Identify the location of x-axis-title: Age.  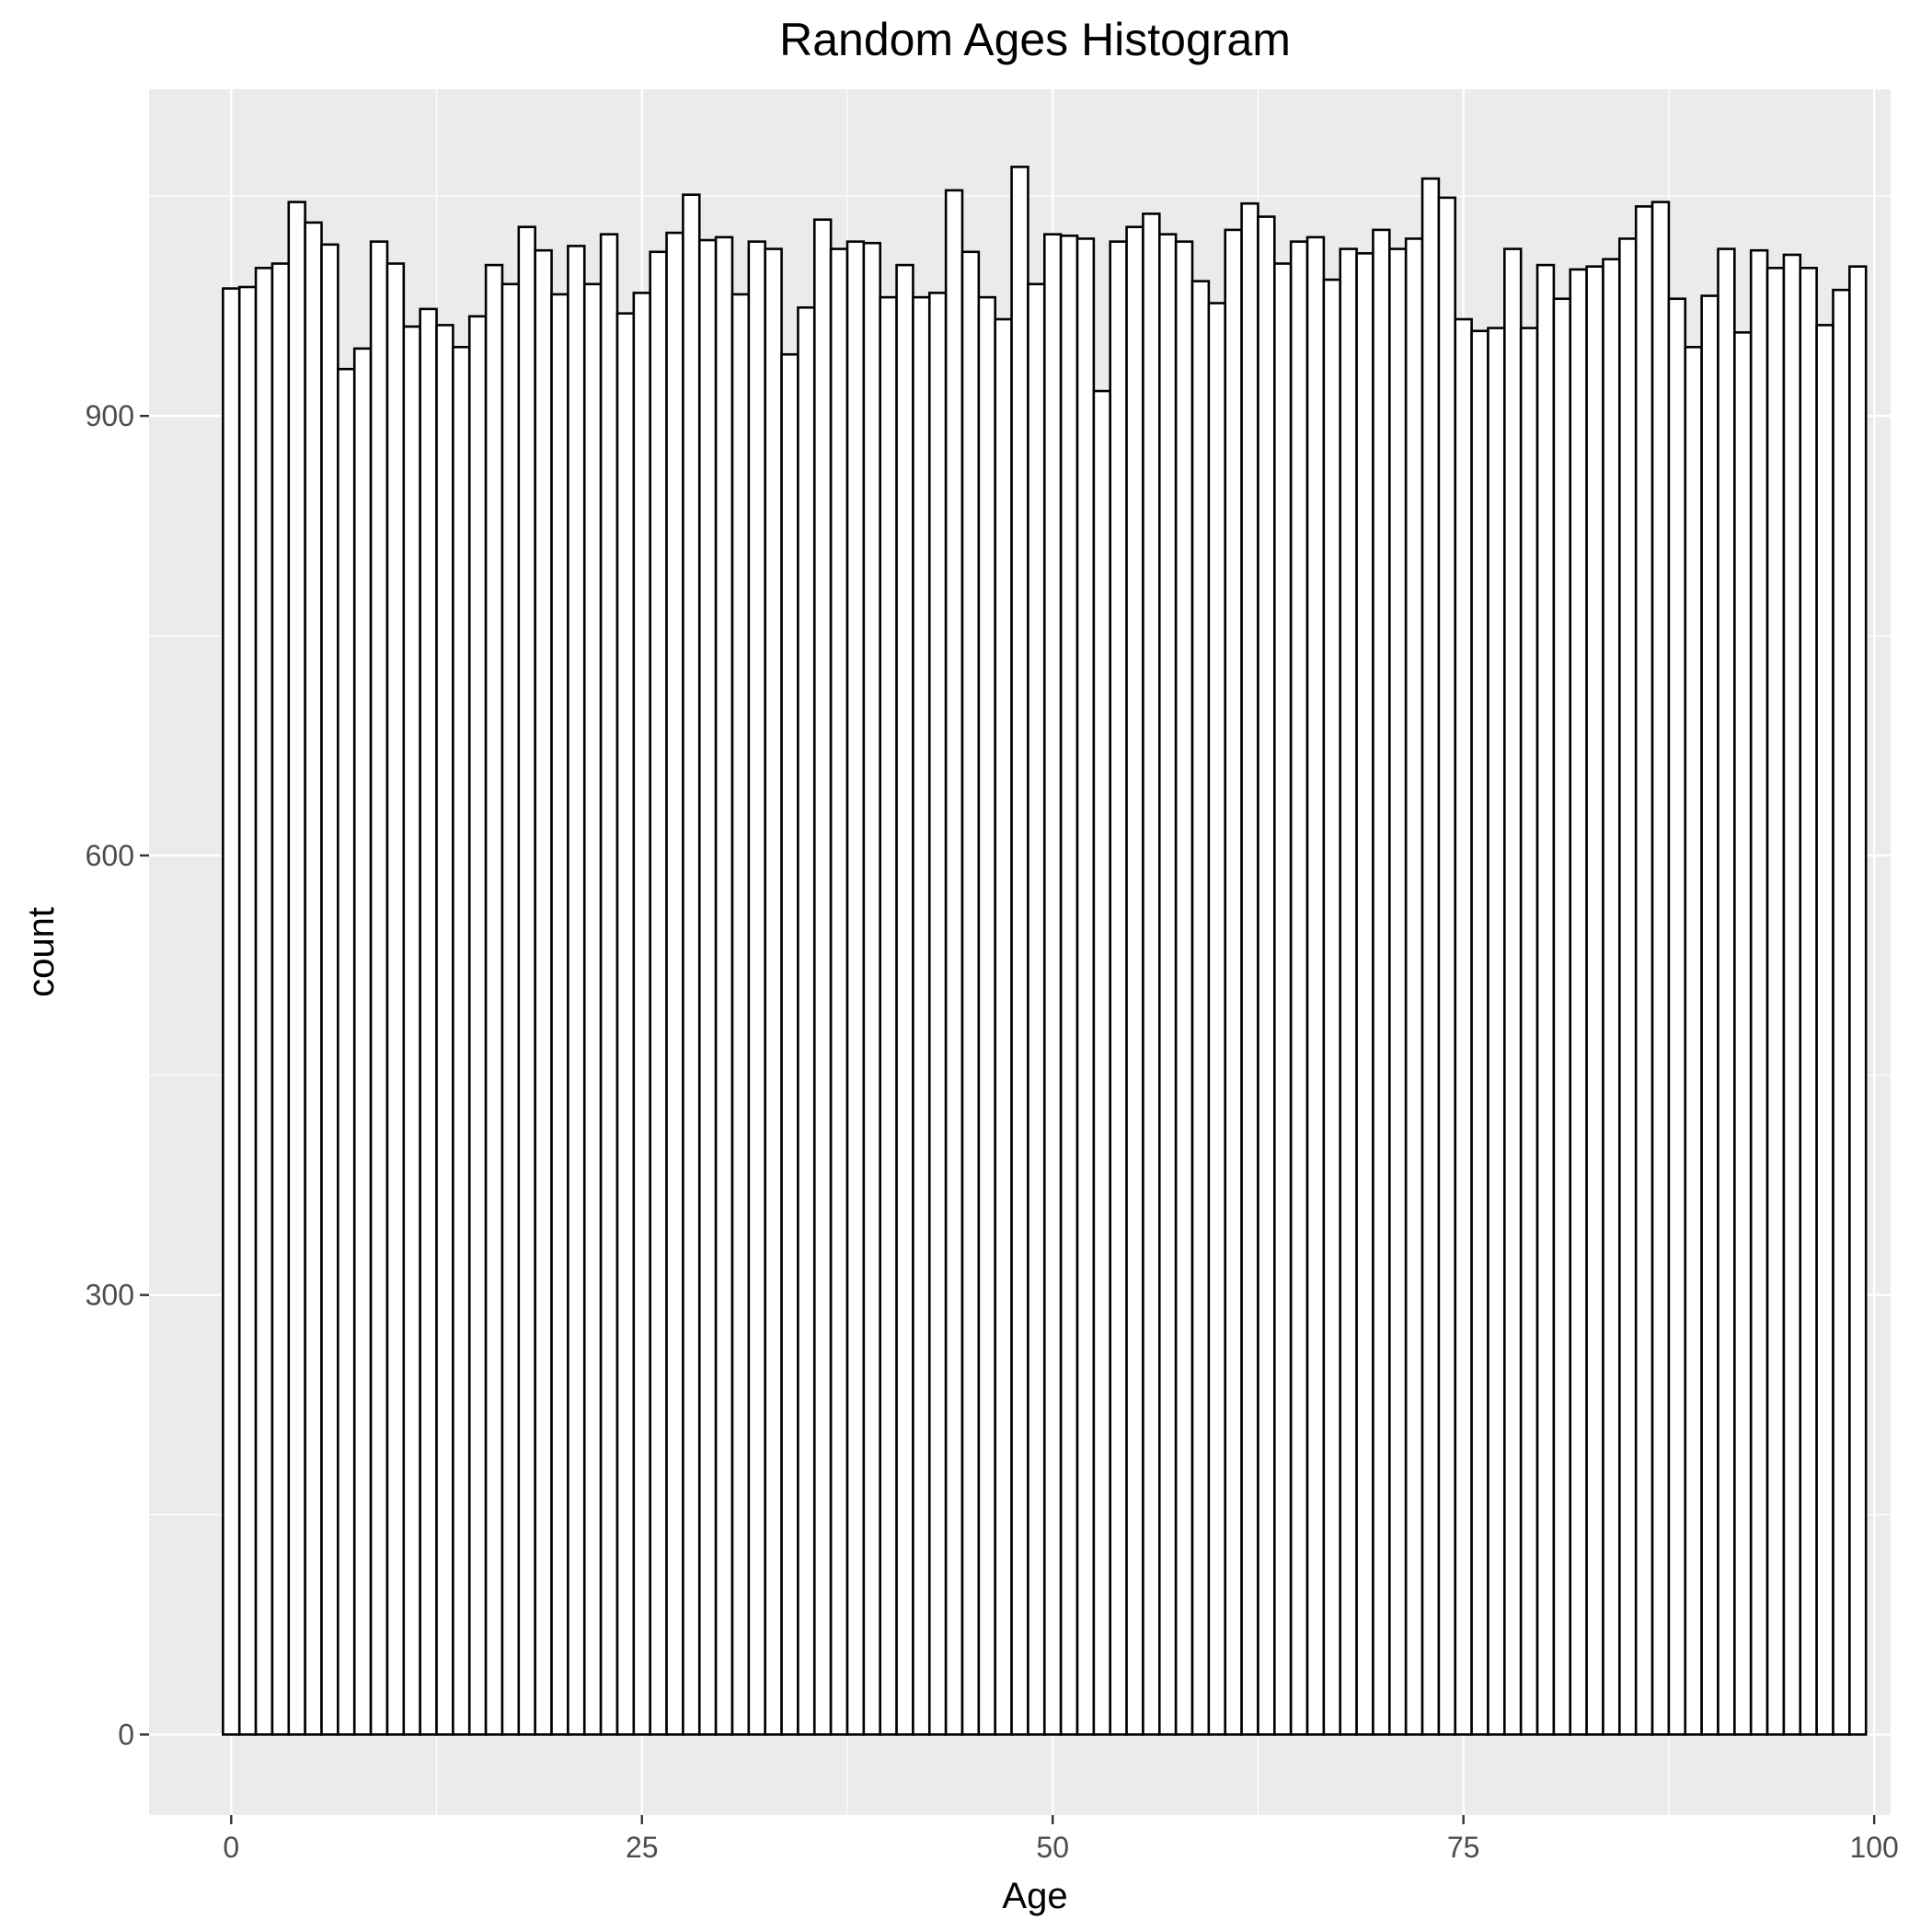
(1034, 1896).